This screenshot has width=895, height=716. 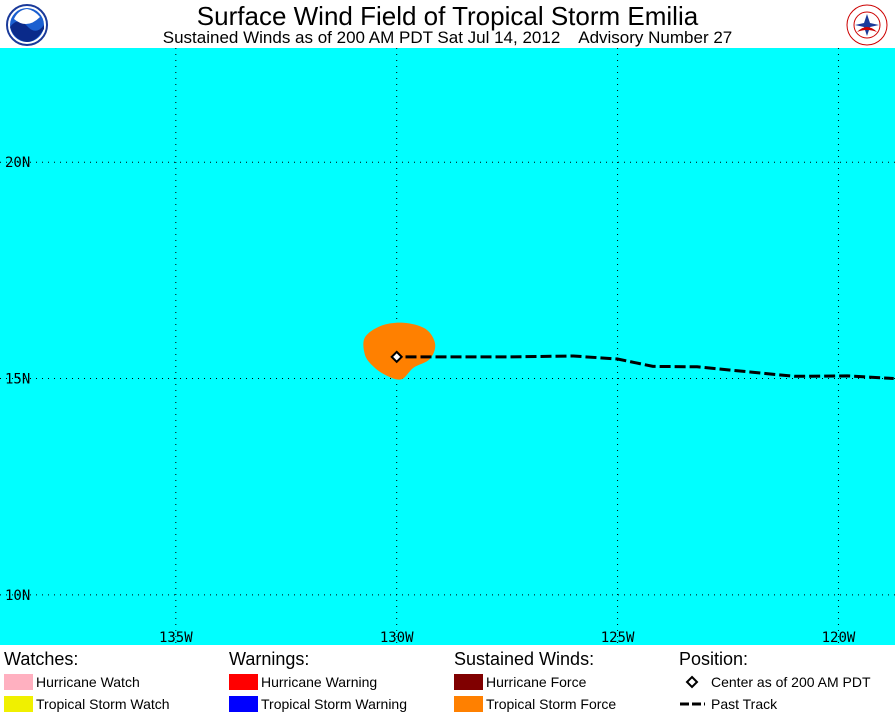 I want to click on lat-label: 20N, so click(x=17, y=163).